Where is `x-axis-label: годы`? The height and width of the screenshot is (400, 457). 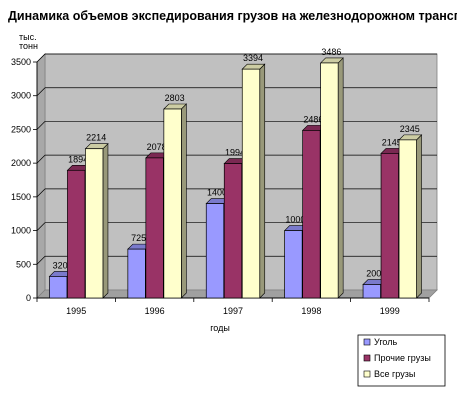 x-axis-label: годы is located at coordinates (220, 328).